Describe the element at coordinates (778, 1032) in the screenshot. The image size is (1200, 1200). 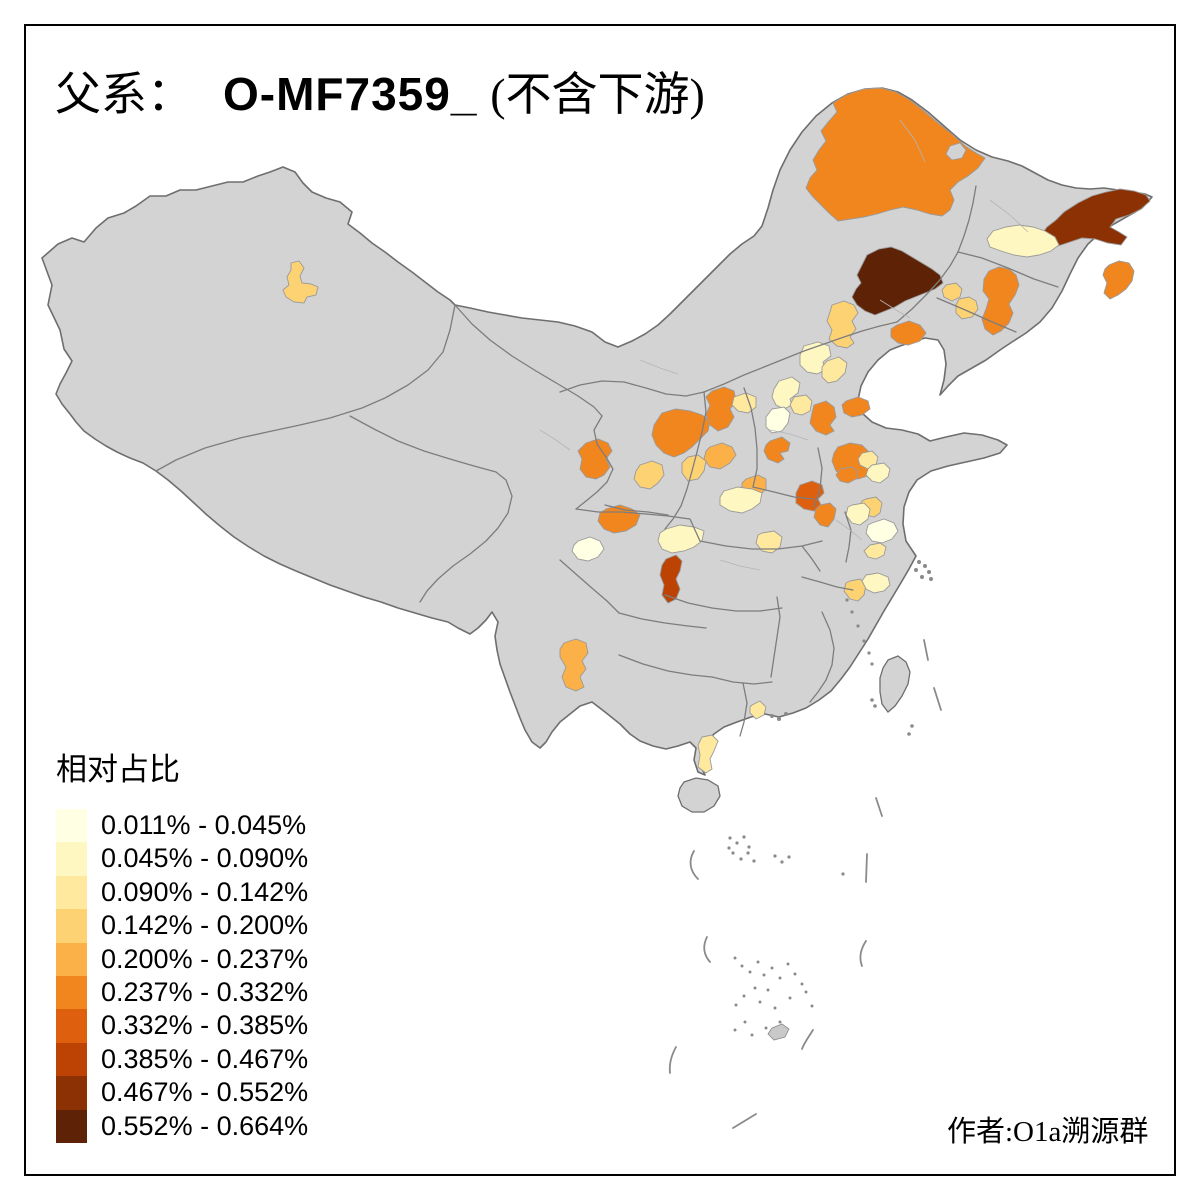
I see `taiping-islet` at that location.